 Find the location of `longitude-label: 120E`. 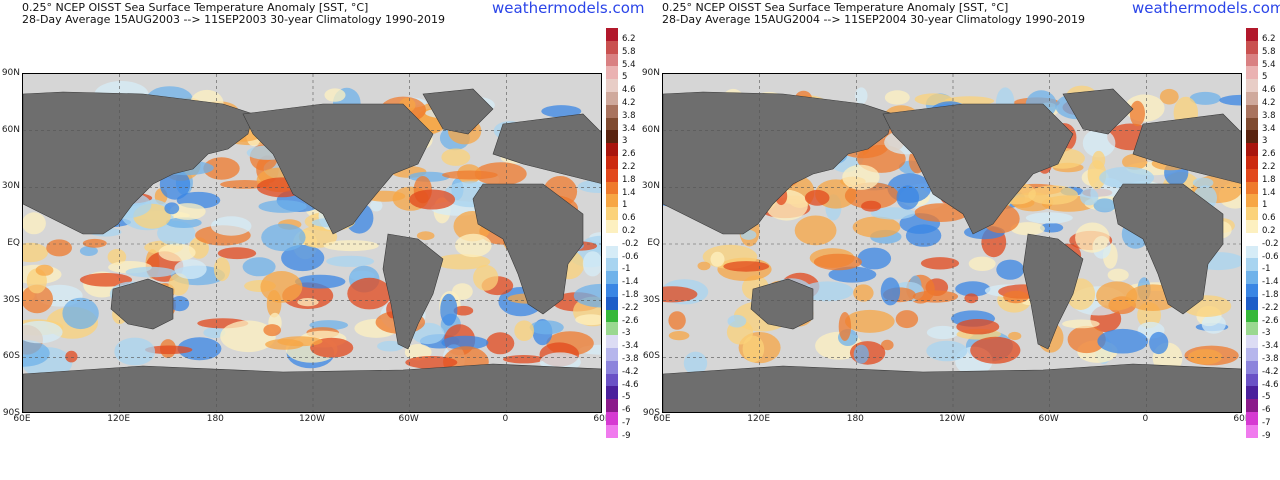

longitude-label: 120E is located at coordinates (119, 419).